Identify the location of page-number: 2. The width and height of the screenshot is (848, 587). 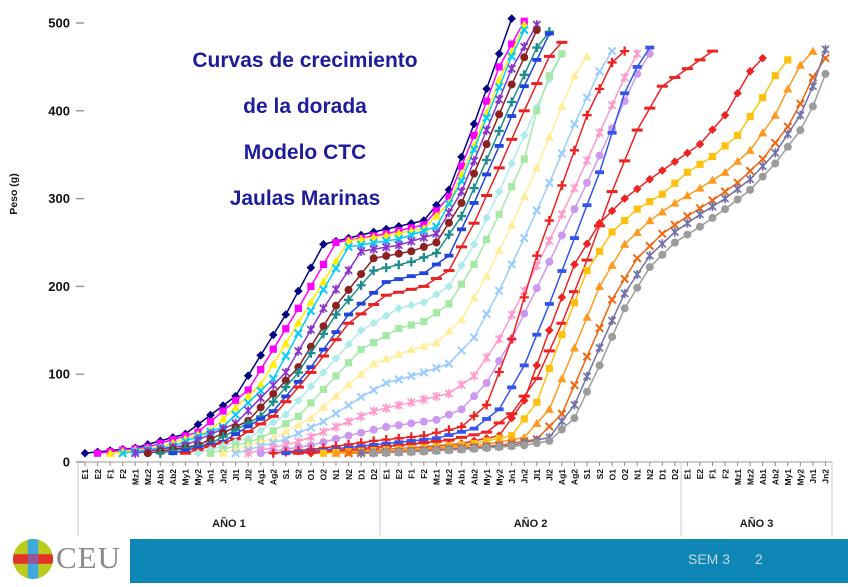
(759, 559).